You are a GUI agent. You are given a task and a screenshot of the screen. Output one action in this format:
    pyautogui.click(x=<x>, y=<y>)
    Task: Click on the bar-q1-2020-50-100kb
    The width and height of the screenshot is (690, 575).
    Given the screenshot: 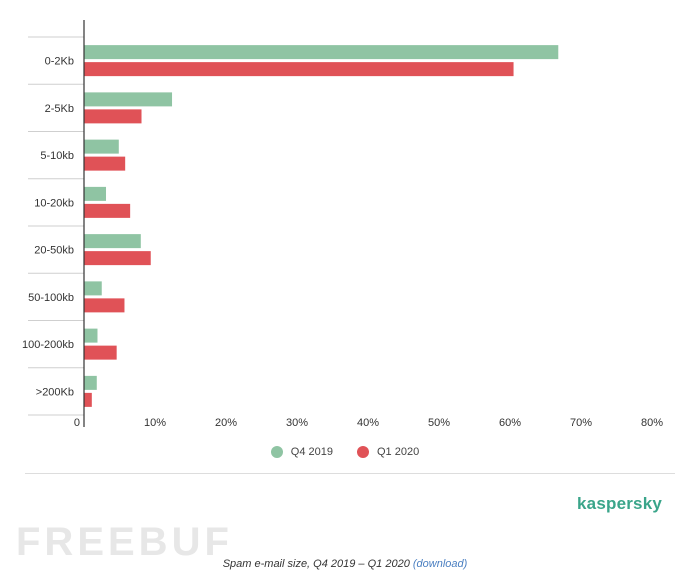 What is the action you would take?
    pyautogui.click(x=104, y=305)
    